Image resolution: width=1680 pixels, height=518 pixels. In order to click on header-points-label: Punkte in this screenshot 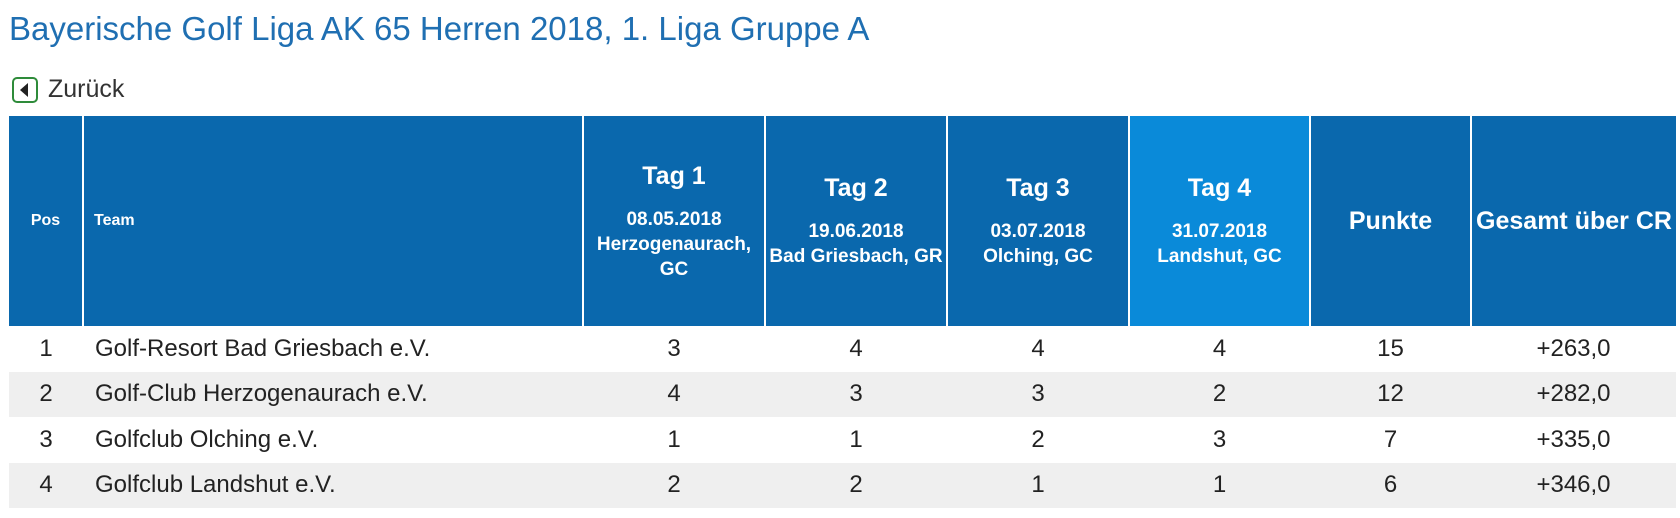, I will do `click(1390, 221)`.